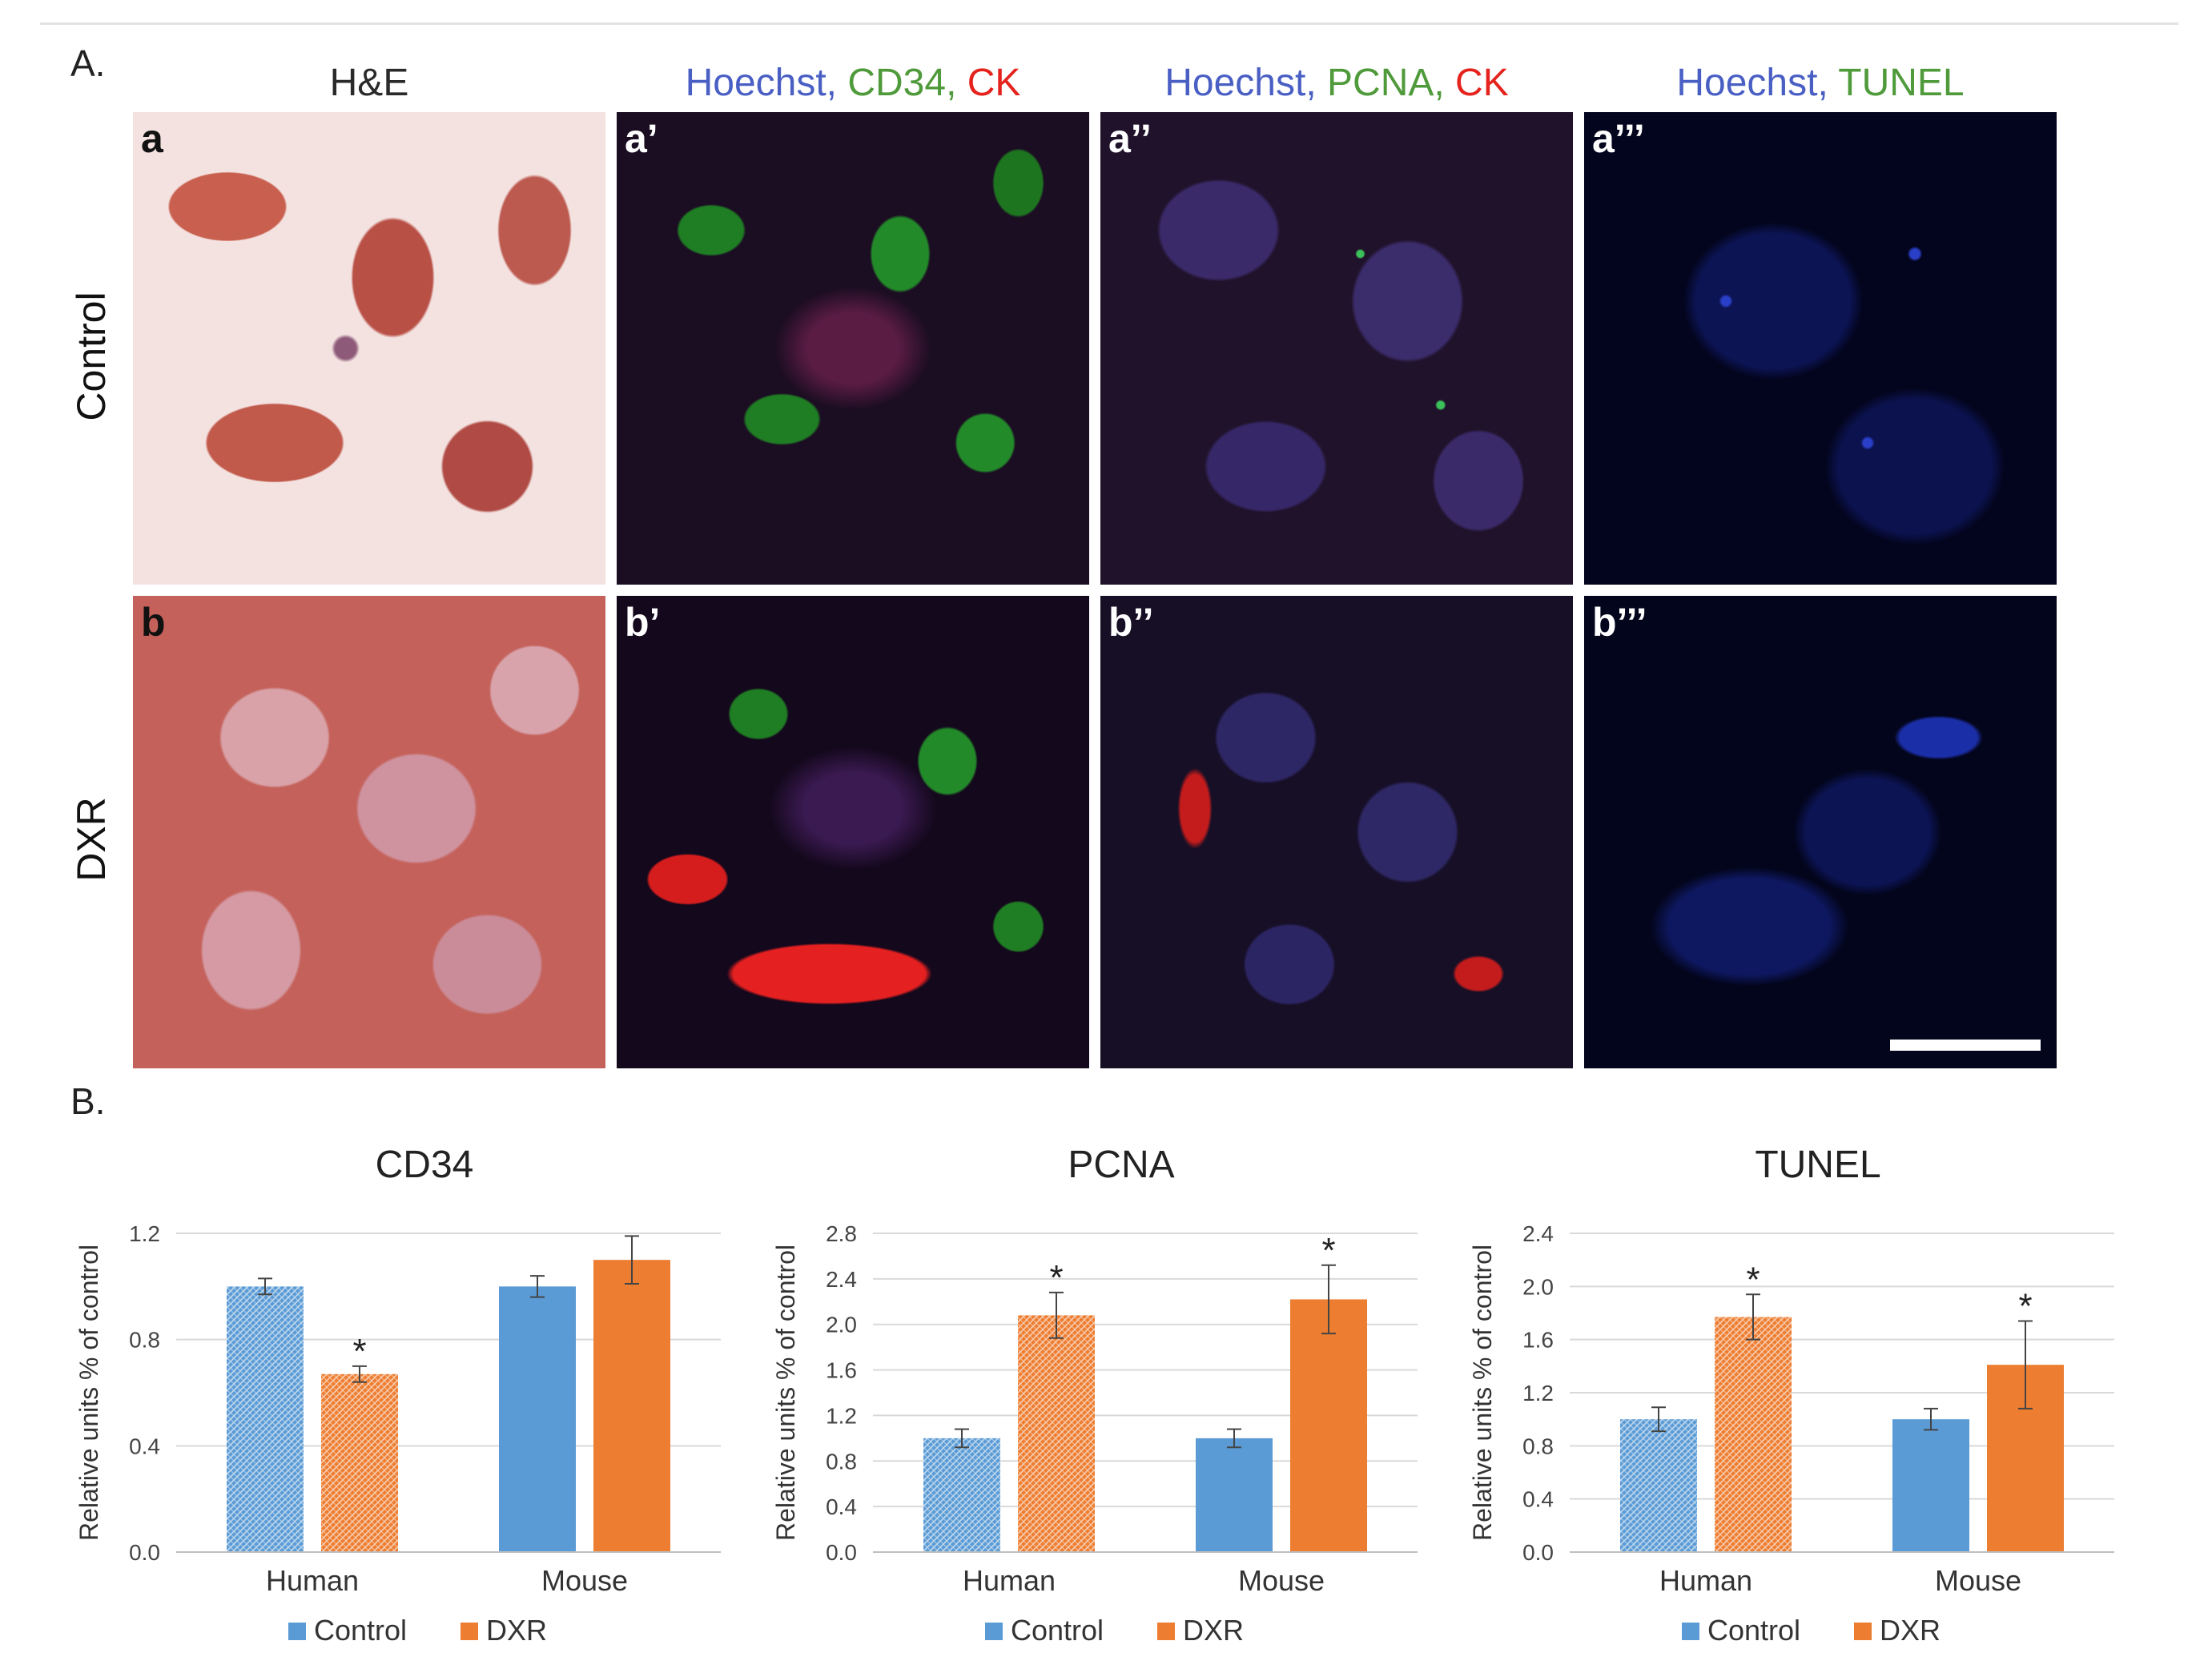 This screenshot has height=1673, width=2212. I want to click on panel-label: a’’’, so click(1619, 138).